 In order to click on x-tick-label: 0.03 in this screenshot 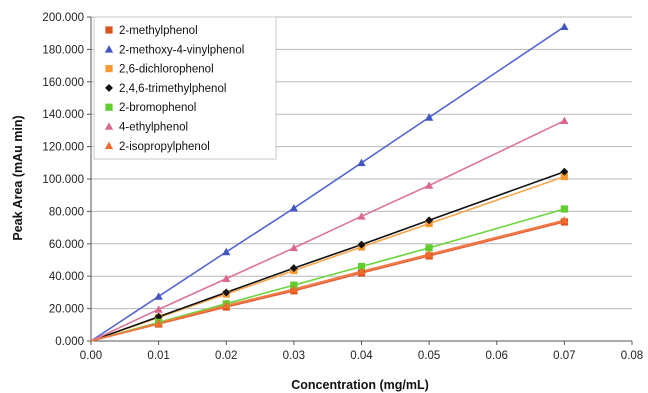, I will do `click(294, 356)`.